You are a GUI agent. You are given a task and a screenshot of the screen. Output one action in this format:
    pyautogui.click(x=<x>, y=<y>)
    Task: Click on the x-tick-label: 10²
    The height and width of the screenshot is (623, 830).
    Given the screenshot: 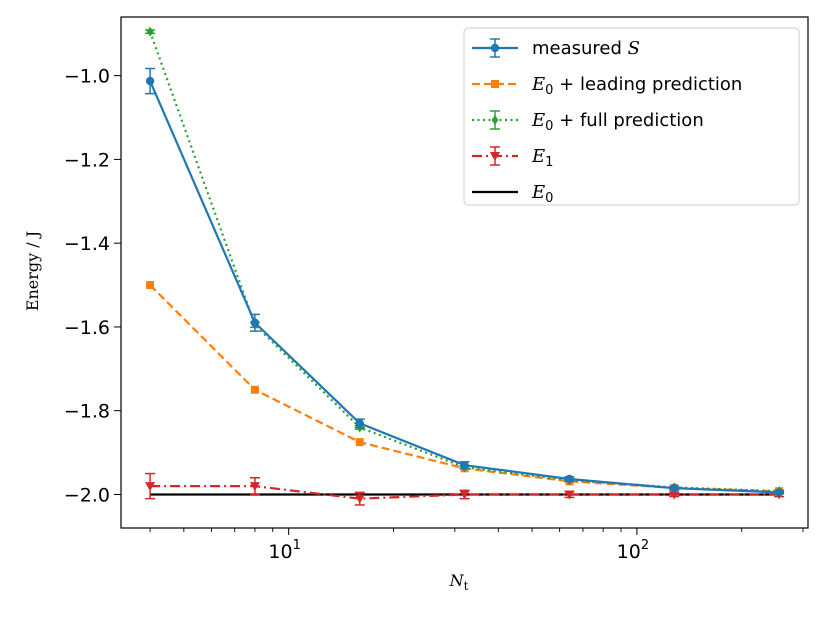 What is the action you would take?
    pyautogui.click(x=633, y=550)
    